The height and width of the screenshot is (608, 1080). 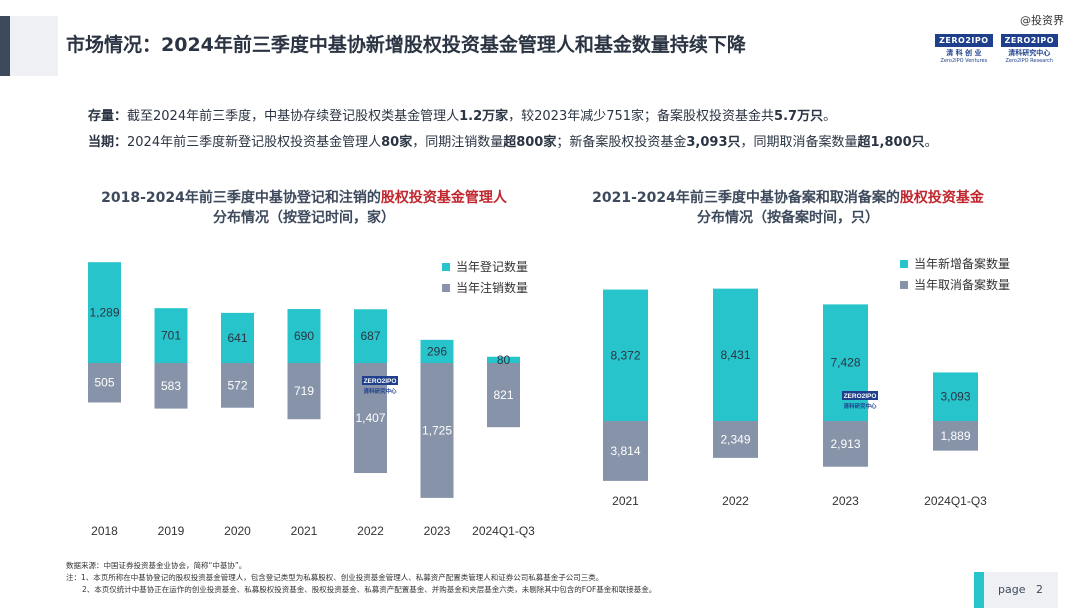 What do you see at coordinates (964, 49) in the screenshot?
I see `logo-zero2ipo-ventures: ZERO2IPO 清 科 创 业 Zero2IPO Ventures` at bounding box center [964, 49].